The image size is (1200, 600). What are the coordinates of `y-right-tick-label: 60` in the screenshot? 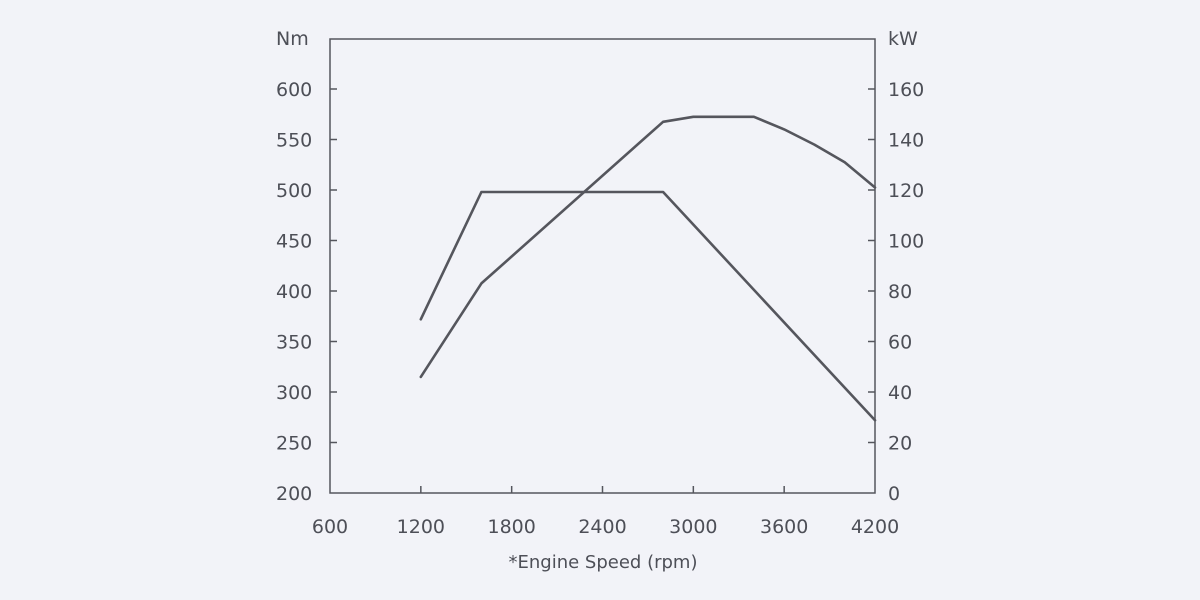 It's located at (900, 343).